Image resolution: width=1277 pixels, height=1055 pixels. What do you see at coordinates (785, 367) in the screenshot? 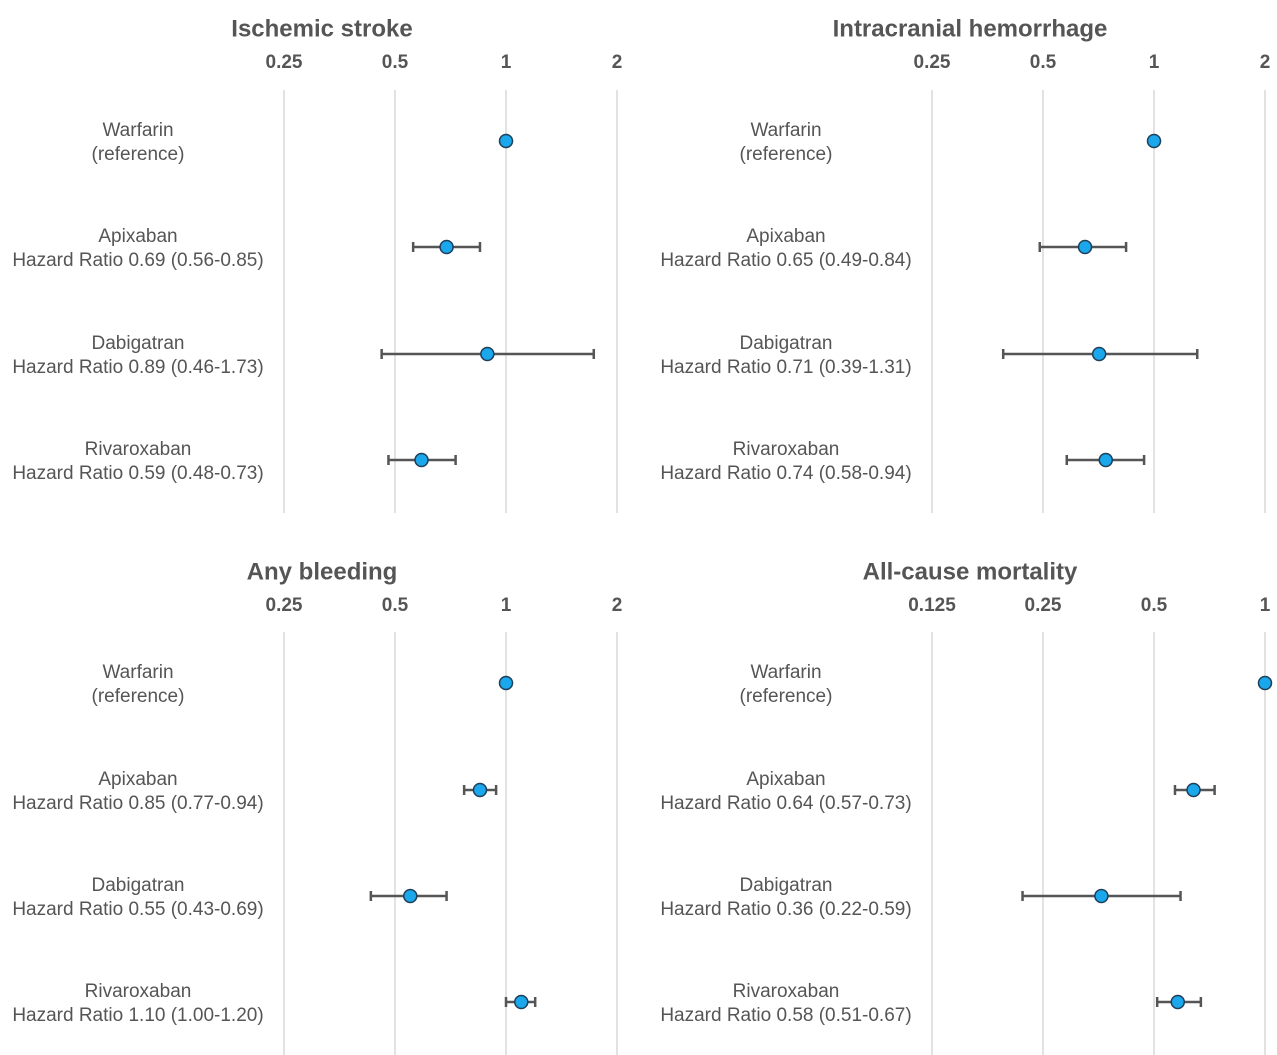
I see `row-label-detail: Hazard Ratio 0.71 (0.39-1.31)` at bounding box center [785, 367].